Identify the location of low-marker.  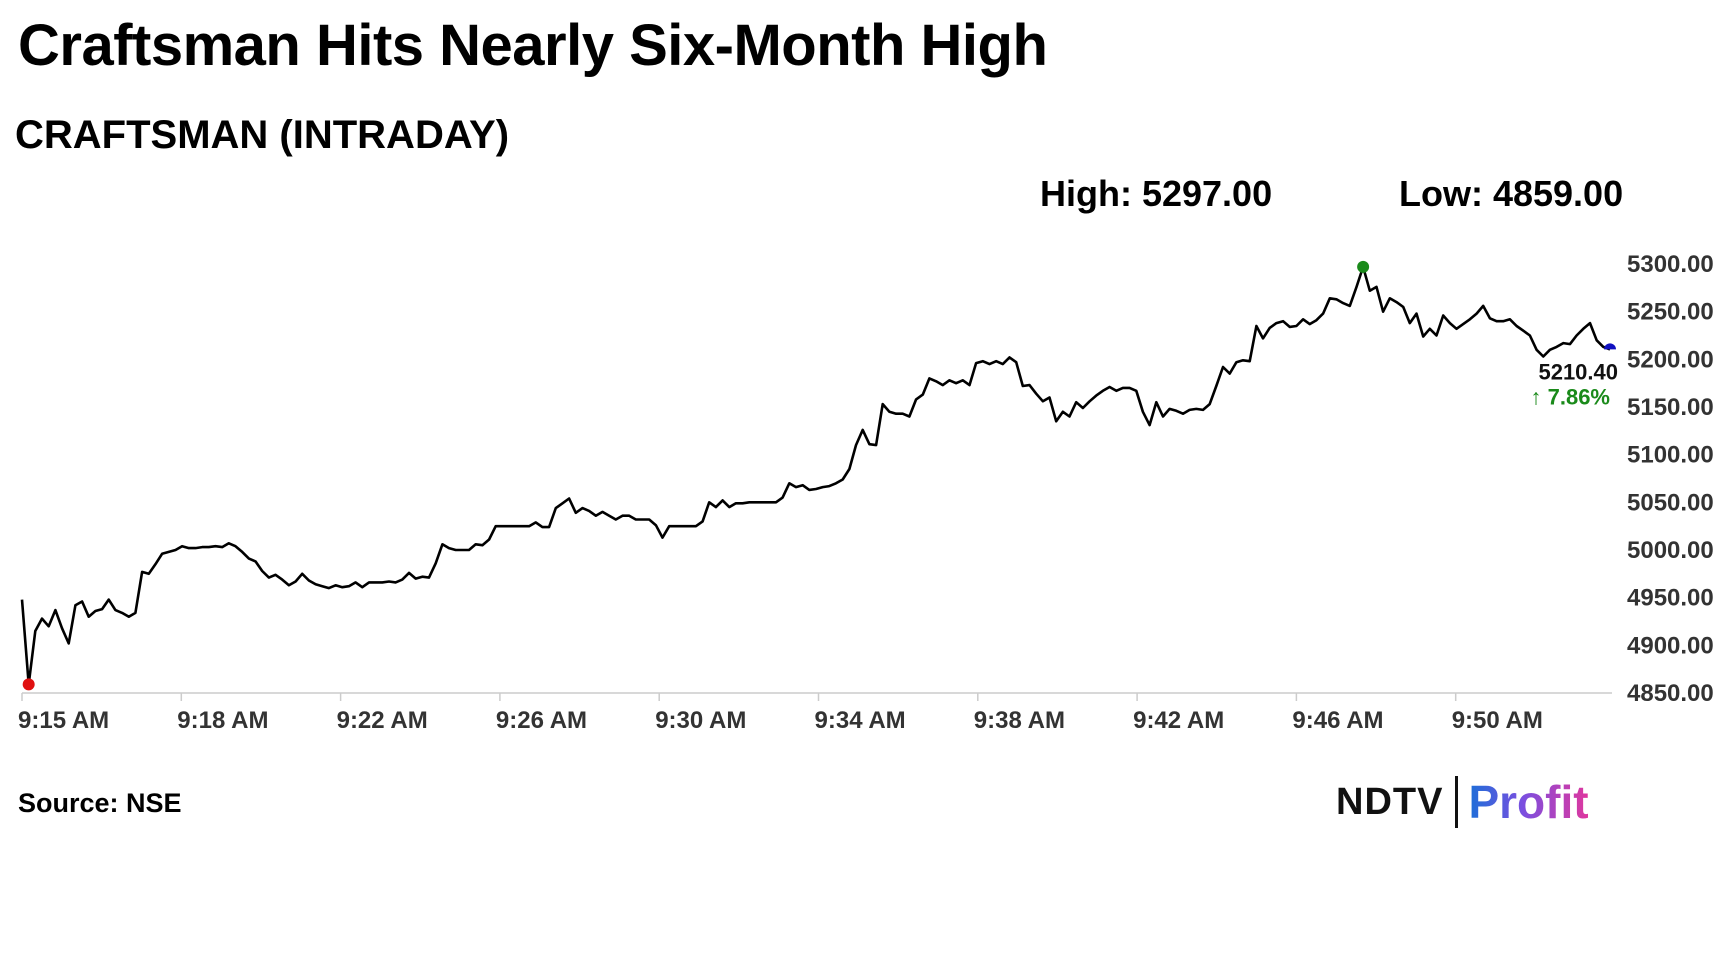
(28, 684).